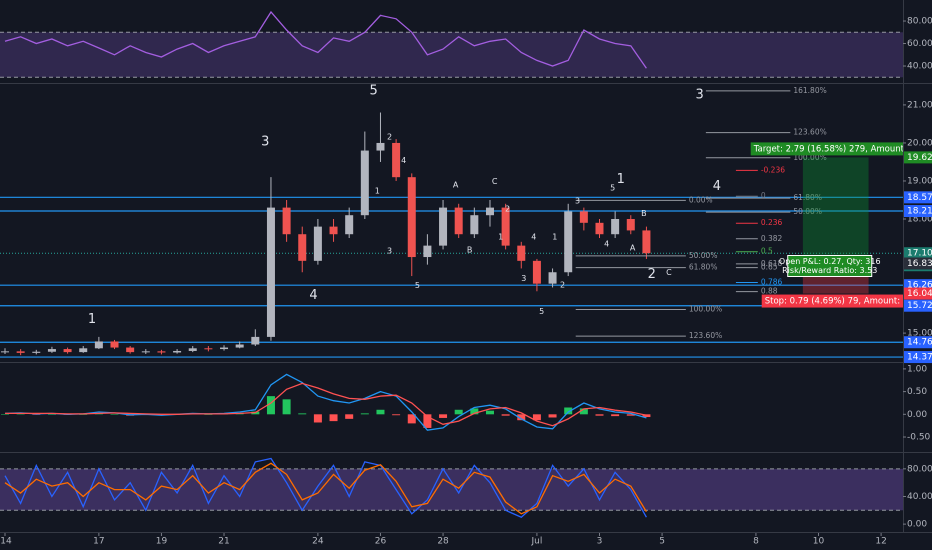  What do you see at coordinates (703, 255) in the screenshot?
I see `fib-label: 50.00%` at bounding box center [703, 255].